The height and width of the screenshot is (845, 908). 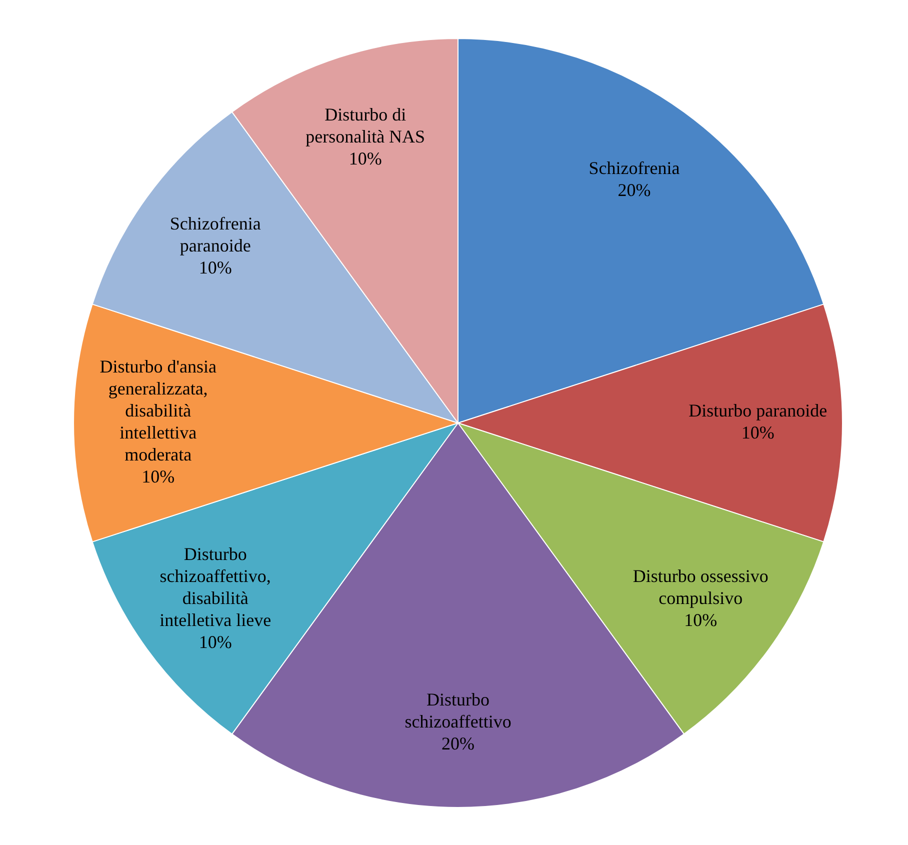 I want to click on slice-label: Disturbo schizoaffettivo, so click(x=458, y=711).